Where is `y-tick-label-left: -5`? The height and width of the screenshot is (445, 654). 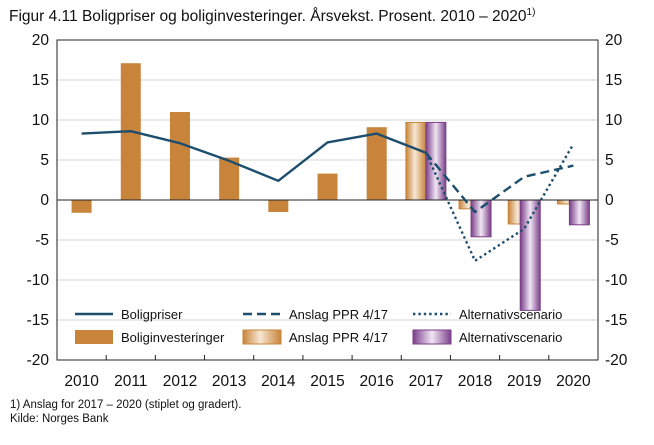 y-tick-label-left: -5 is located at coordinates (42, 240).